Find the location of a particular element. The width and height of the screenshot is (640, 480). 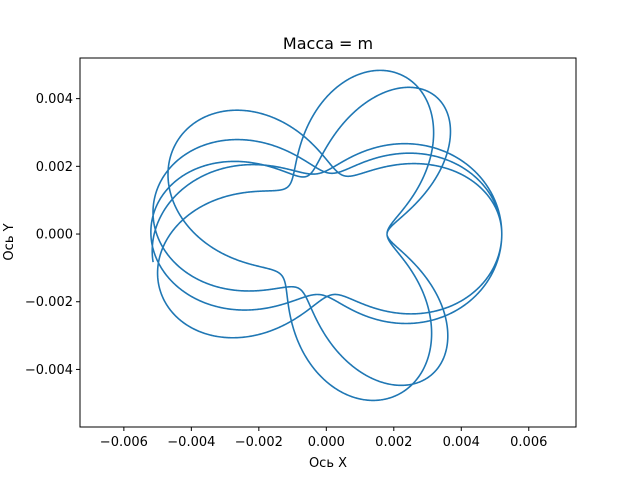

x-tick-label: 0.002 is located at coordinates (393, 442).